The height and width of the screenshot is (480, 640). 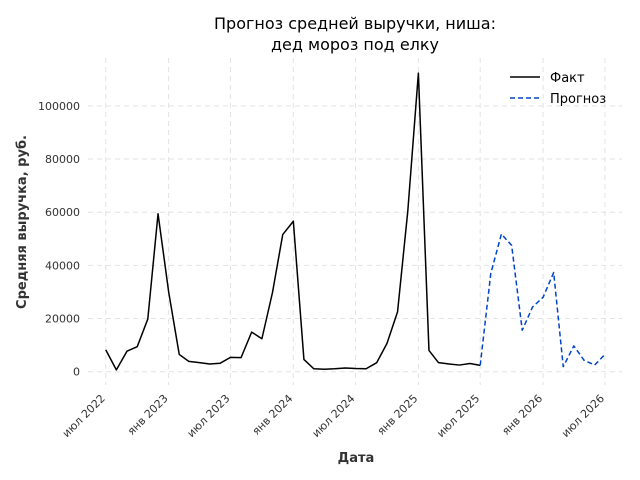 I want to click on y-axis-ticks: 0 20000 40000 60000 80000 100000, so click(x=59, y=239).